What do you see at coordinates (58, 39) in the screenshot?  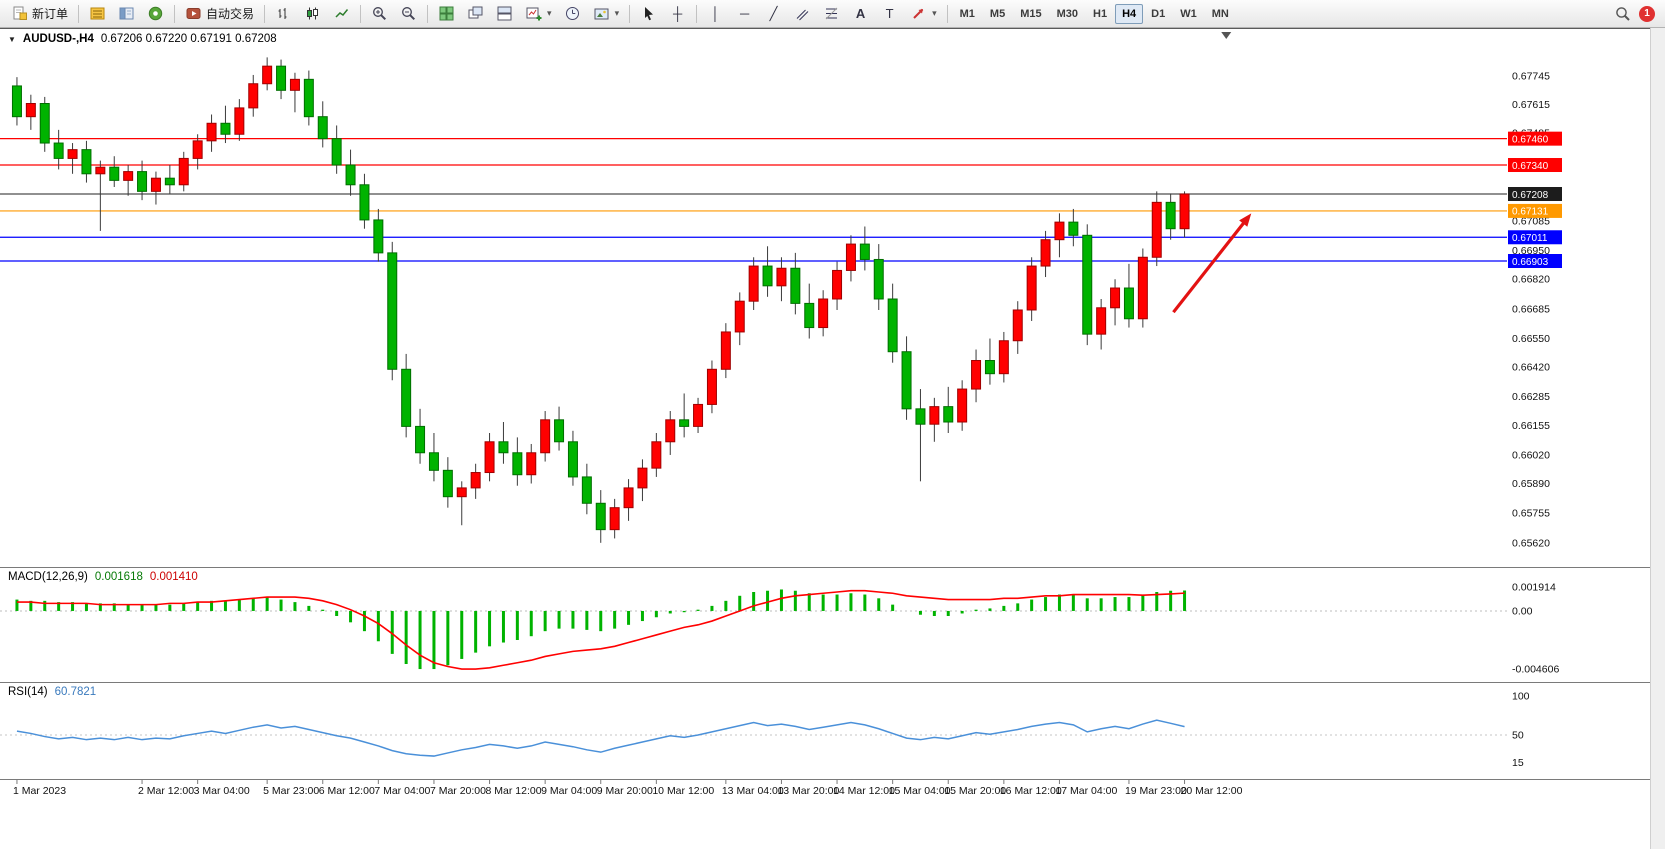 I see `symbol-title: AUDUSD-,H4` at bounding box center [58, 39].